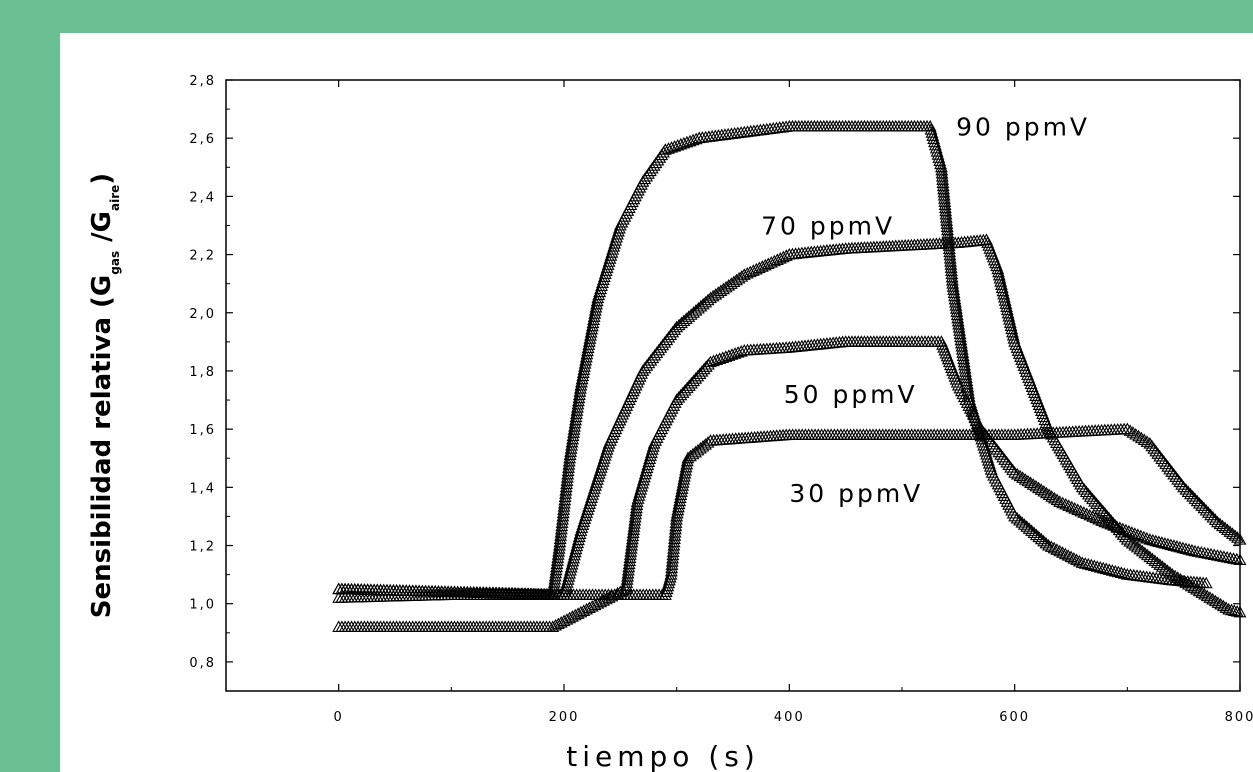  I want to click on y-label-sub-gas: gas, so click(115, 263).